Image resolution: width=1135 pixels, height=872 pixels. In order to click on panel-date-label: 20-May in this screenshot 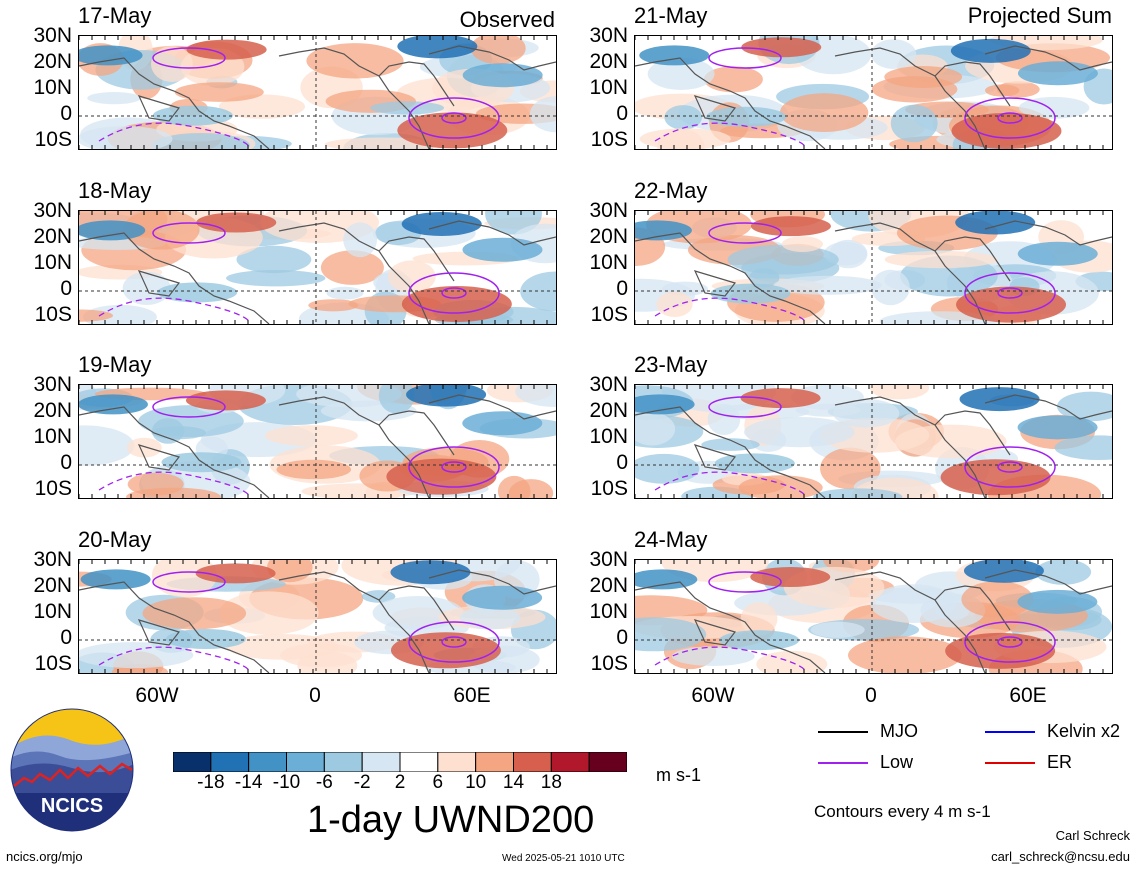, I will do `click(115, 539)`.